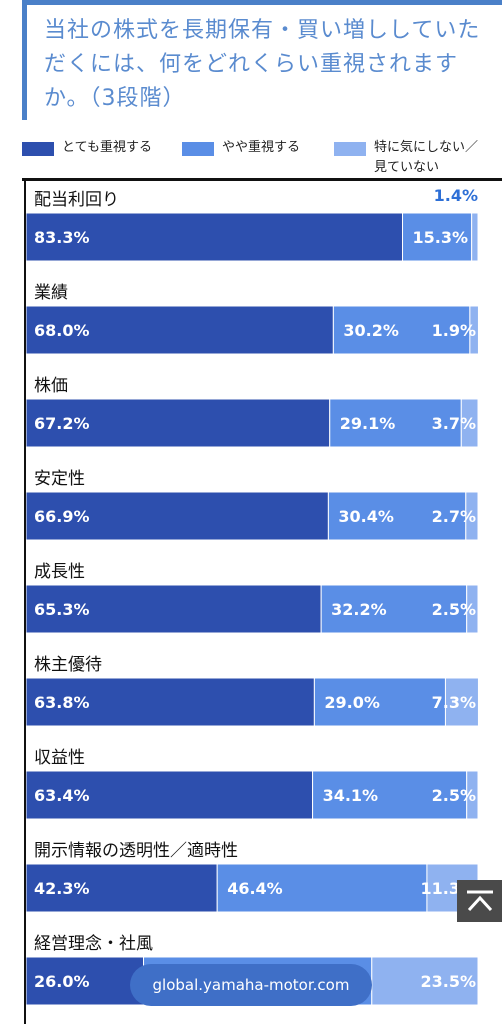 This screenshot has height=1024, width=502. What do you see at coordinates (456, 195) in the screenshot?
I see `data-label: 1.4%` at bounding box center [456, 195].